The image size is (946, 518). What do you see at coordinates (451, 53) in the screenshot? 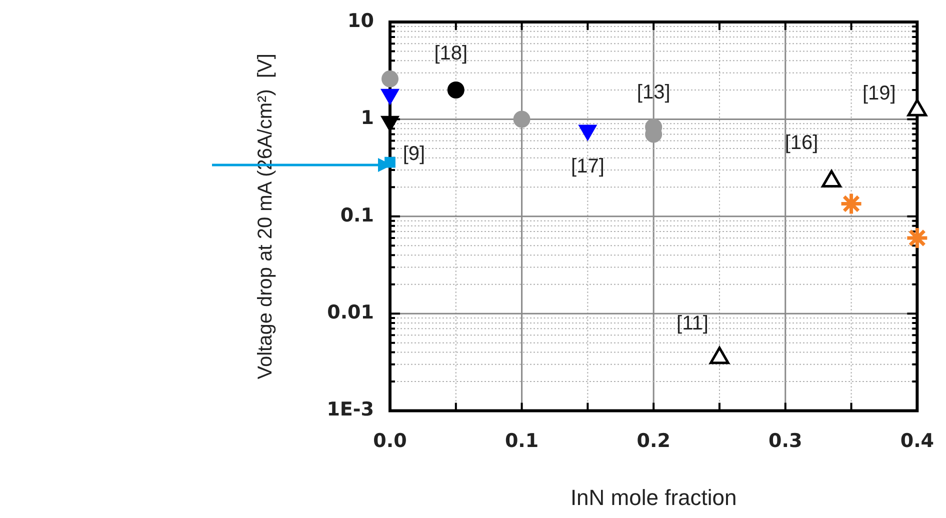
I see `annotation: [18]` at bounding box center [451, 53].